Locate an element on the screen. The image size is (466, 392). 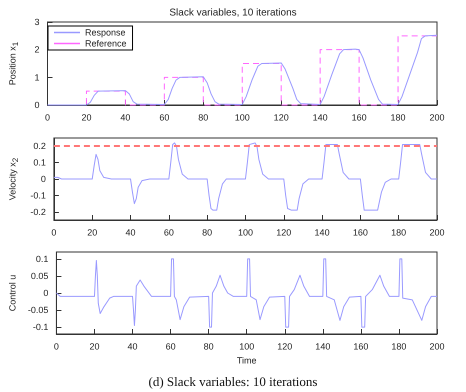
text: (d) Slack variables: 10 iterations is located at coordinates (233, 381).